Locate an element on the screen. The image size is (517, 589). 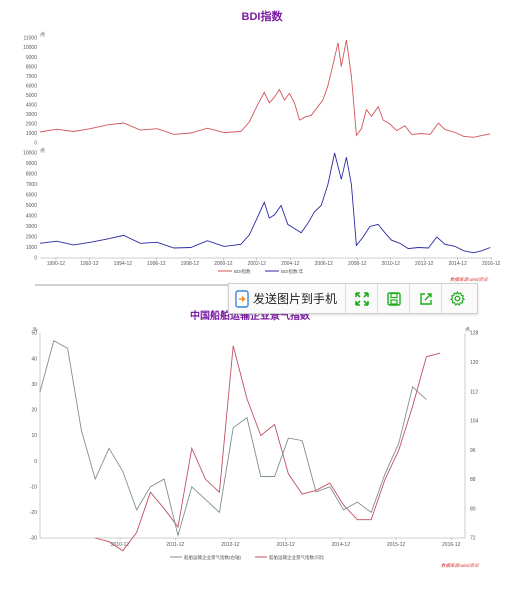
bdi-xtick-7: 2004-12 is located at coordinates (290, 264).